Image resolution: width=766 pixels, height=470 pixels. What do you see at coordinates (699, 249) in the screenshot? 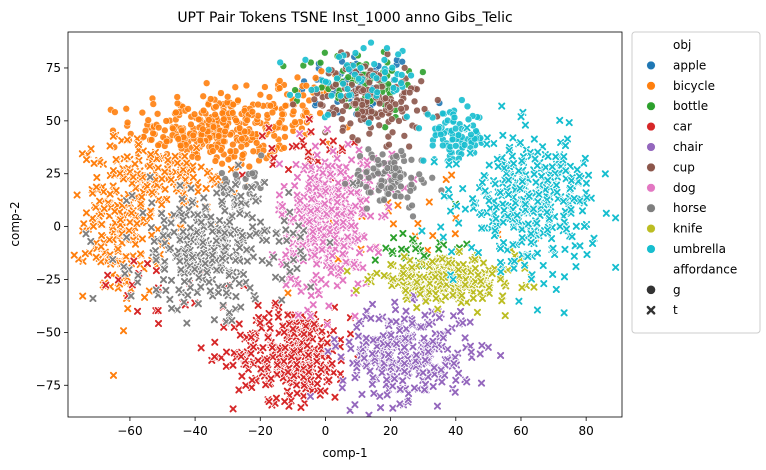
I see `legend-label: umbrella` at bounding box center [699, 249].